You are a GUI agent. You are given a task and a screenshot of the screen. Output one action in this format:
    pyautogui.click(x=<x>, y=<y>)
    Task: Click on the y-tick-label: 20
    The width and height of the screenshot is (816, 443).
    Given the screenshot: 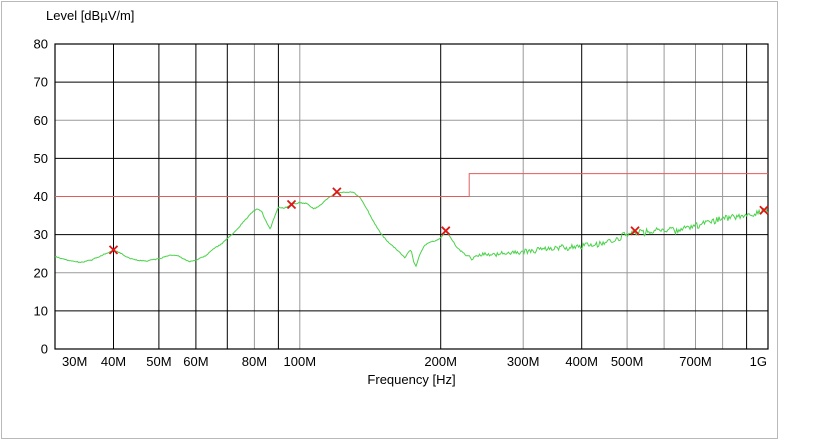 What is the action you would take?
    pyautogui.click(x=41, y=272)
    